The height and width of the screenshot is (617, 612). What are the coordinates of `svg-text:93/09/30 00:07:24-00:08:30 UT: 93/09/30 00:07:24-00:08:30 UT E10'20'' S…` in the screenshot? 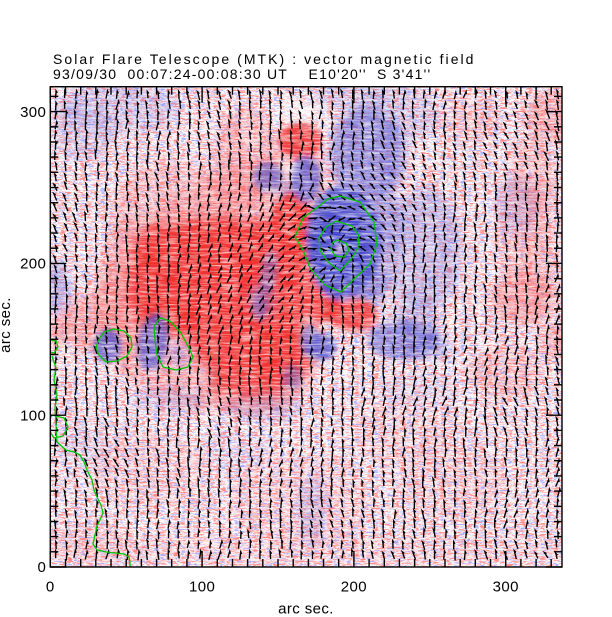 It's located at (242, 74).